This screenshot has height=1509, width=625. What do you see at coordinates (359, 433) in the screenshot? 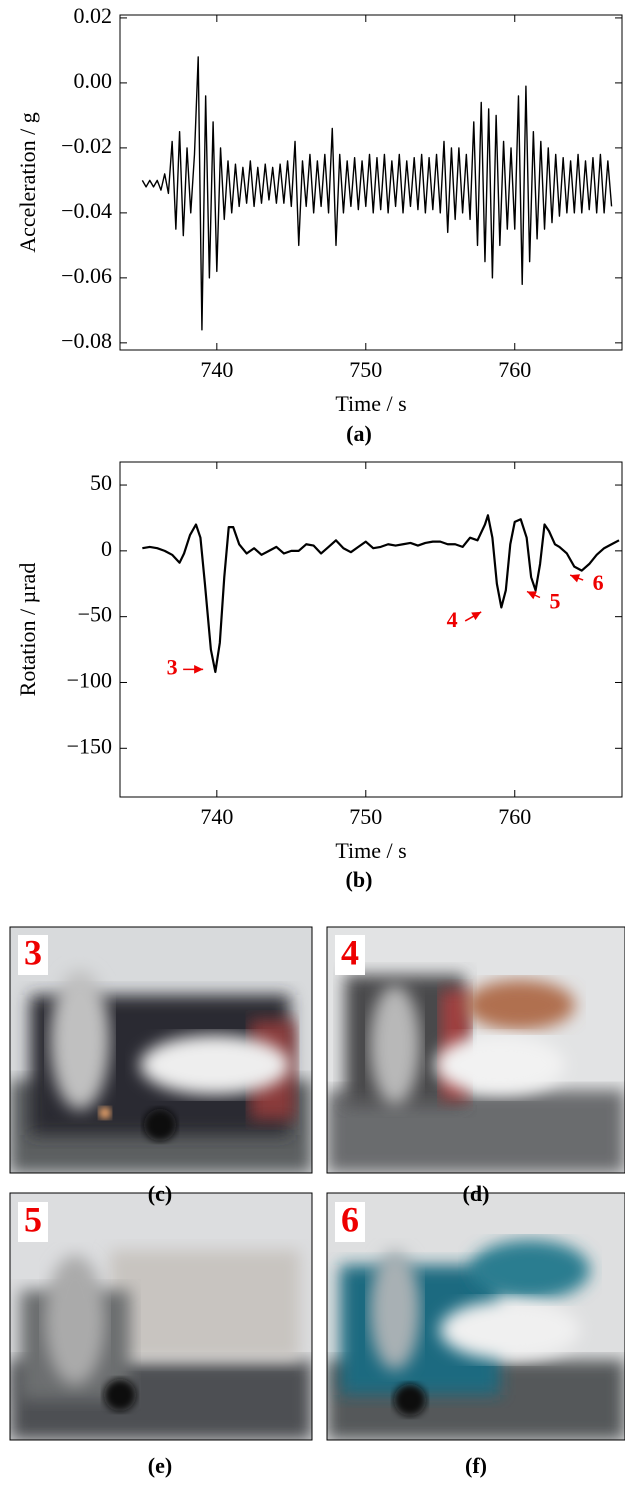
I see `caption: (a)` at bounding box center [359, 433].